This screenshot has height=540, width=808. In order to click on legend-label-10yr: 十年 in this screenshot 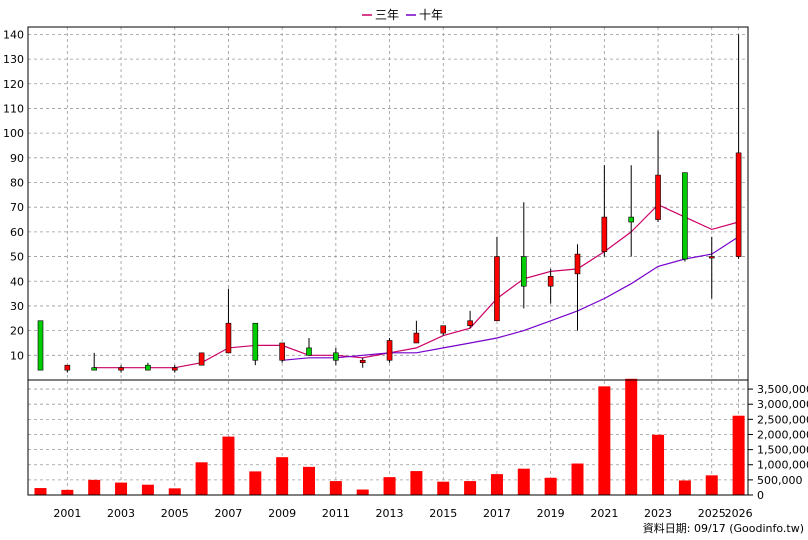, I will do `click(431, 15)`.